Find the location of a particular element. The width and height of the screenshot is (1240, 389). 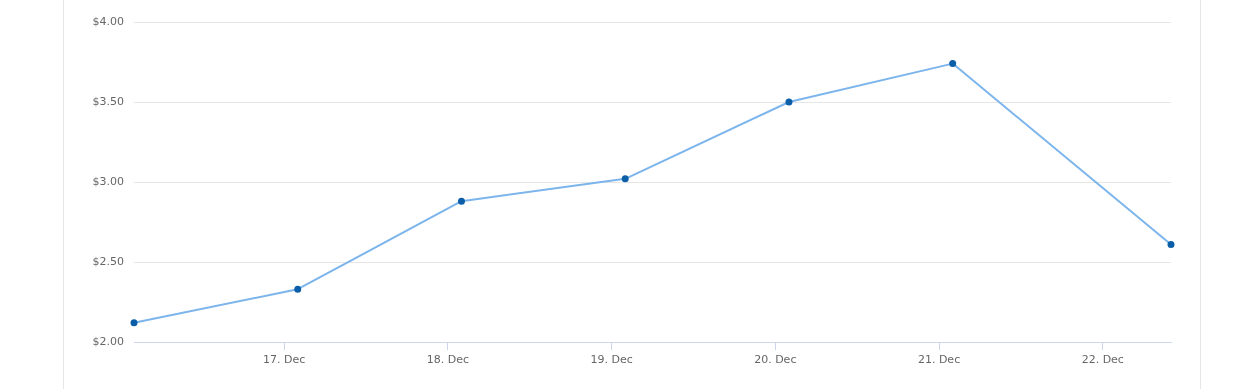

x-tick-label: 18. Dec is located at coordinates (447, 360).